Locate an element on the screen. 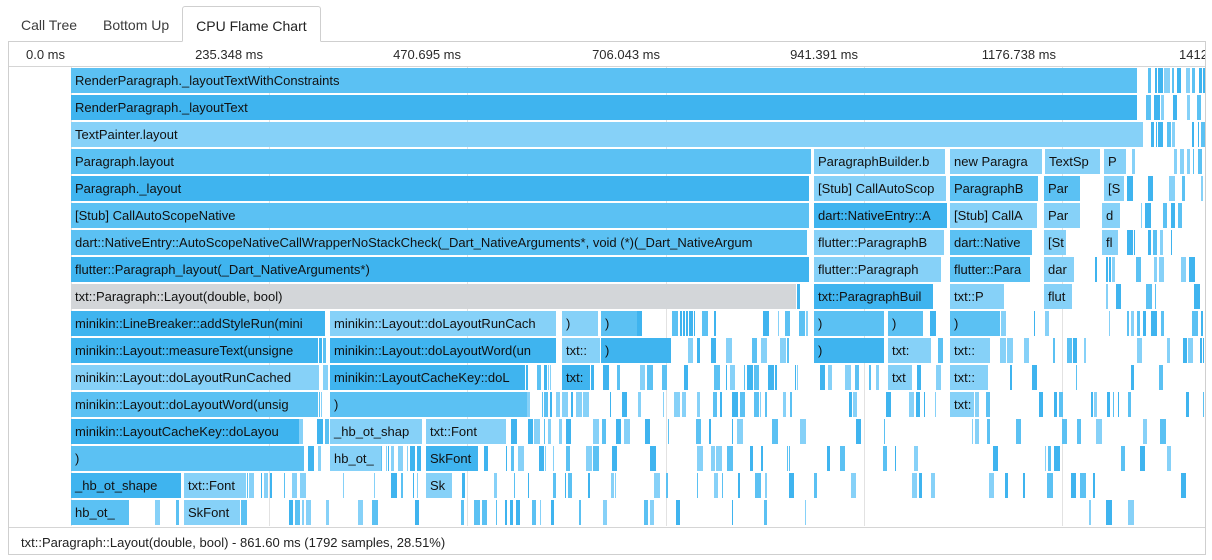  tab-cpu-flame-chart: CPU Flame Chart is located at coordinates (251, 24).